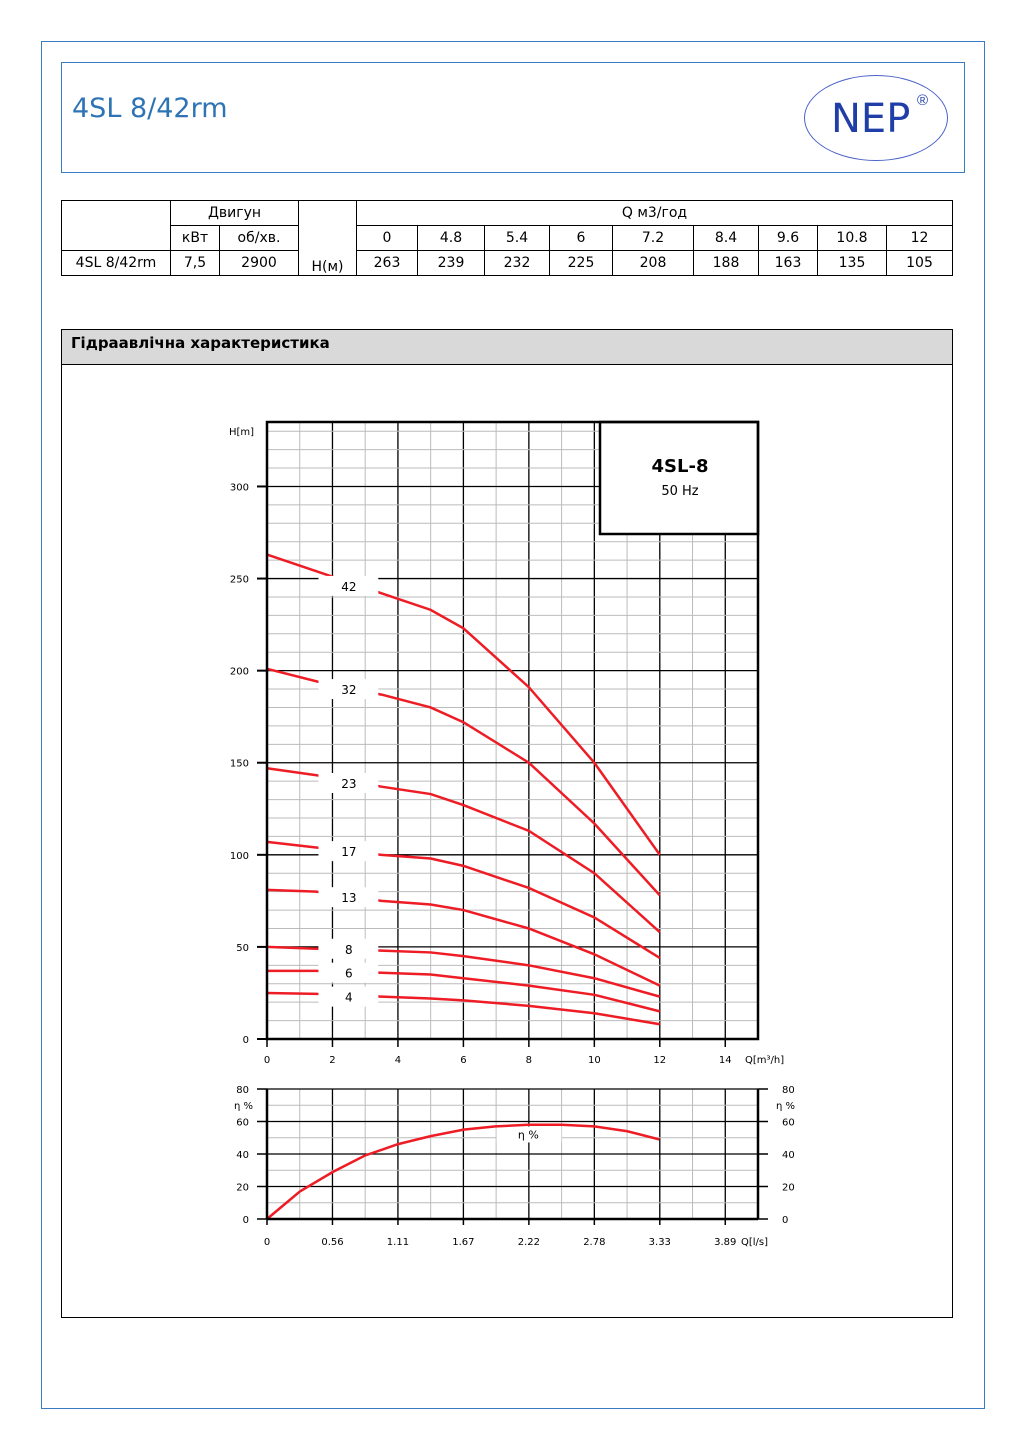 Image resolution: width=1026 pixels, height=1450 pixels. What do you see at coordinates (659, 1060) in the screenshot?
I see `x-tick-label: 12` at bounding box center [659, 1060].